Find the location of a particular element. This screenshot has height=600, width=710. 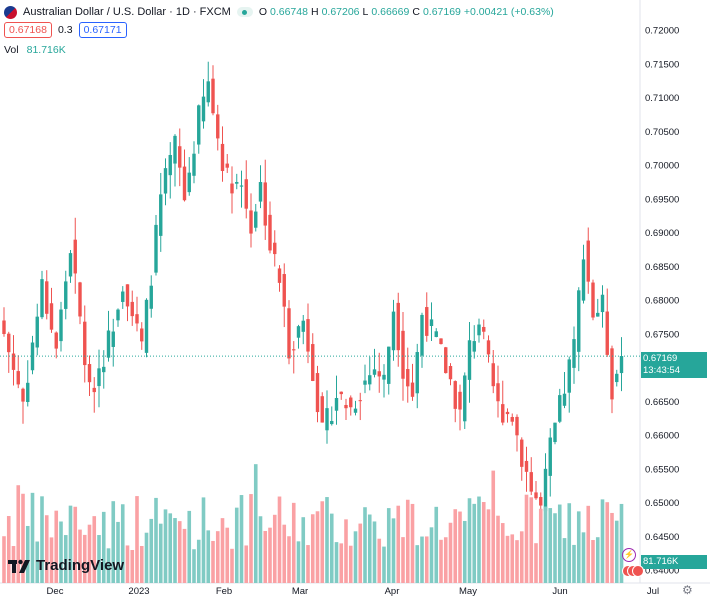

time-tick-label: Jun is located at coordinates (559, 591).